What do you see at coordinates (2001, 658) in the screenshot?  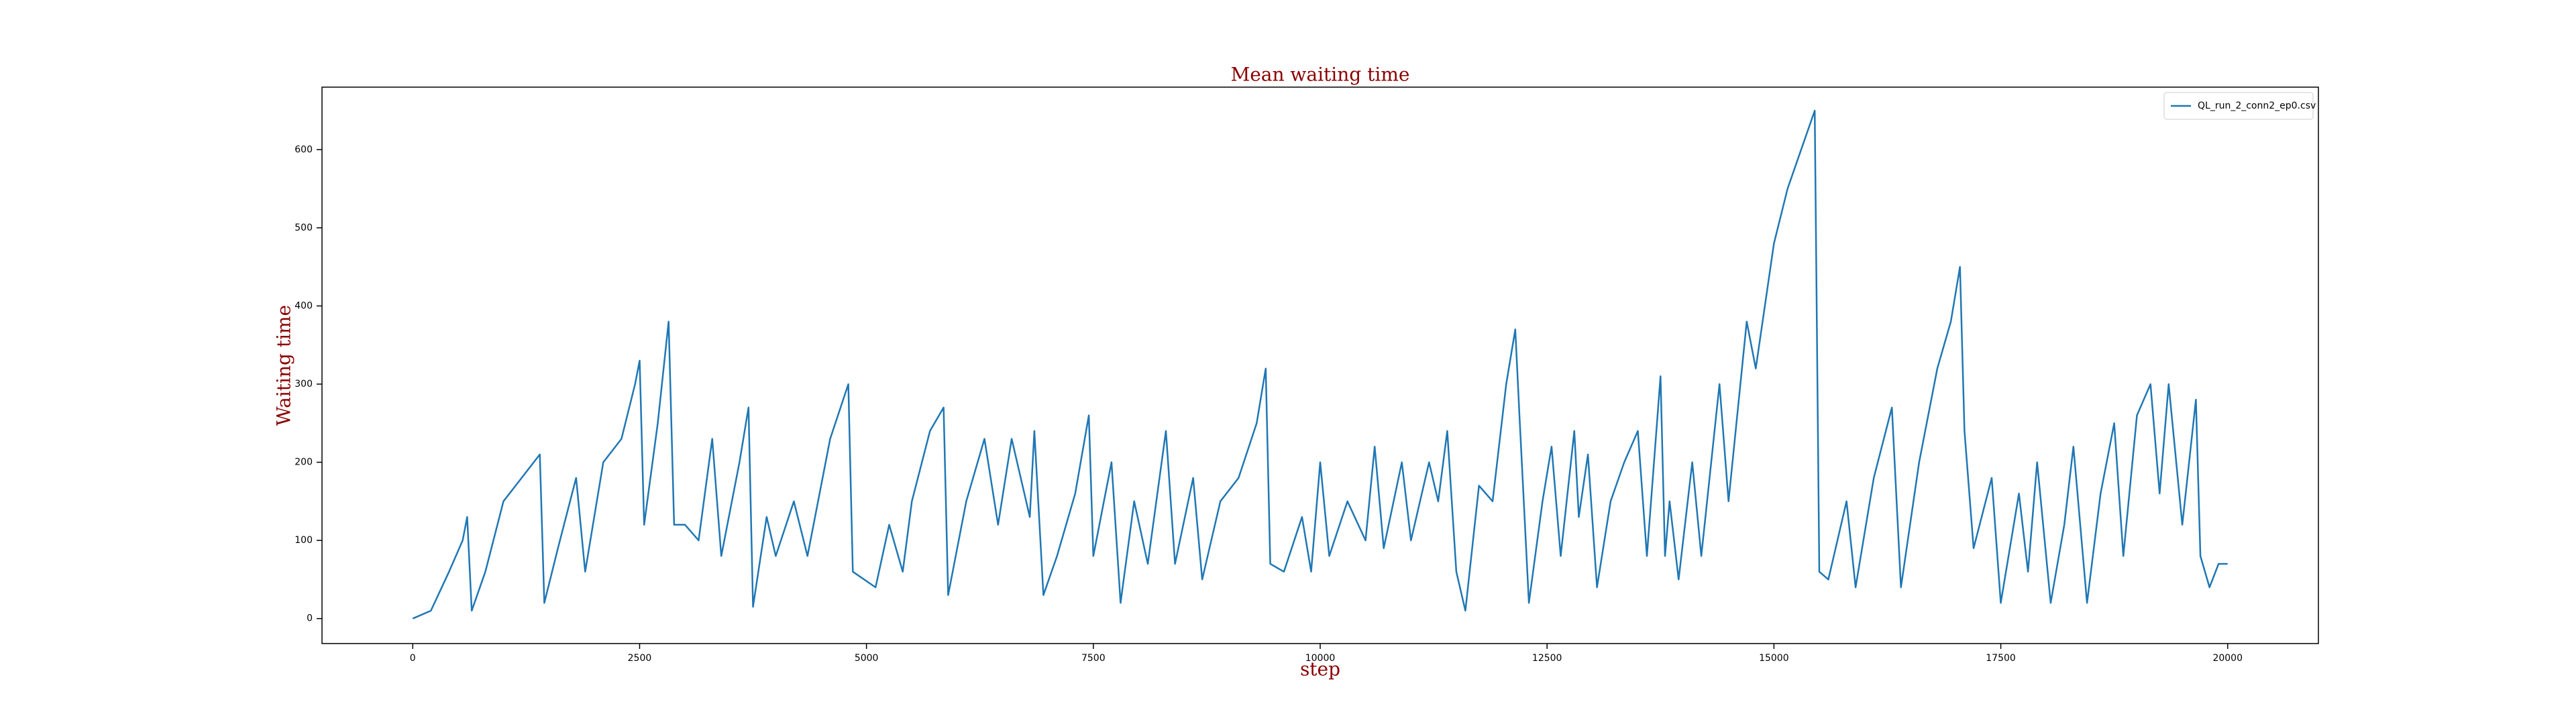 I see `x-tick-label: 17500` at bounding box center [2001, 658].